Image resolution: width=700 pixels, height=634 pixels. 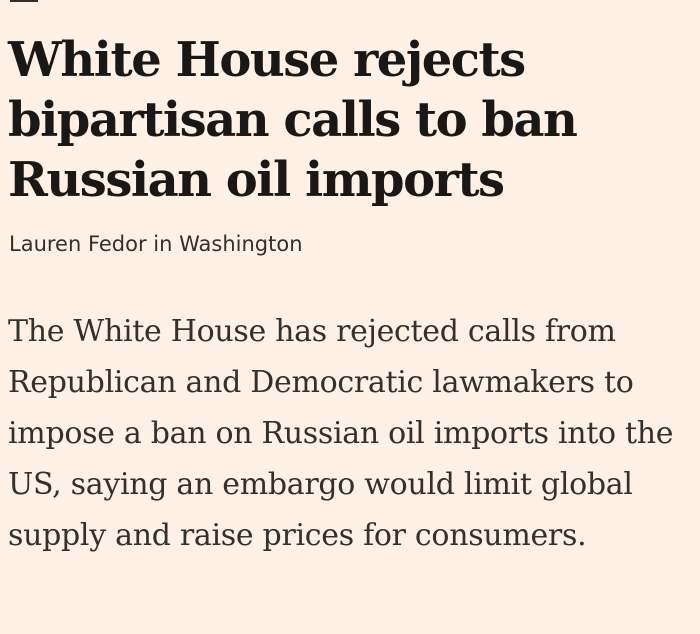 I want to click on top-rule, so click(x=24, y=1).